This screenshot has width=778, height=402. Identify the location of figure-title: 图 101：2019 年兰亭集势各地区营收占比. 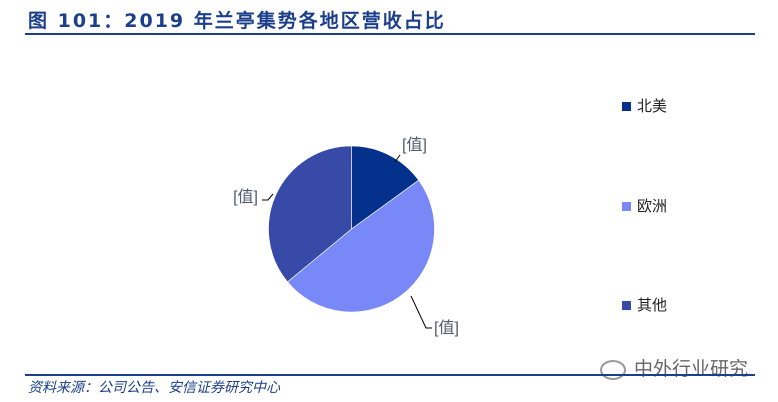
(237, 21).